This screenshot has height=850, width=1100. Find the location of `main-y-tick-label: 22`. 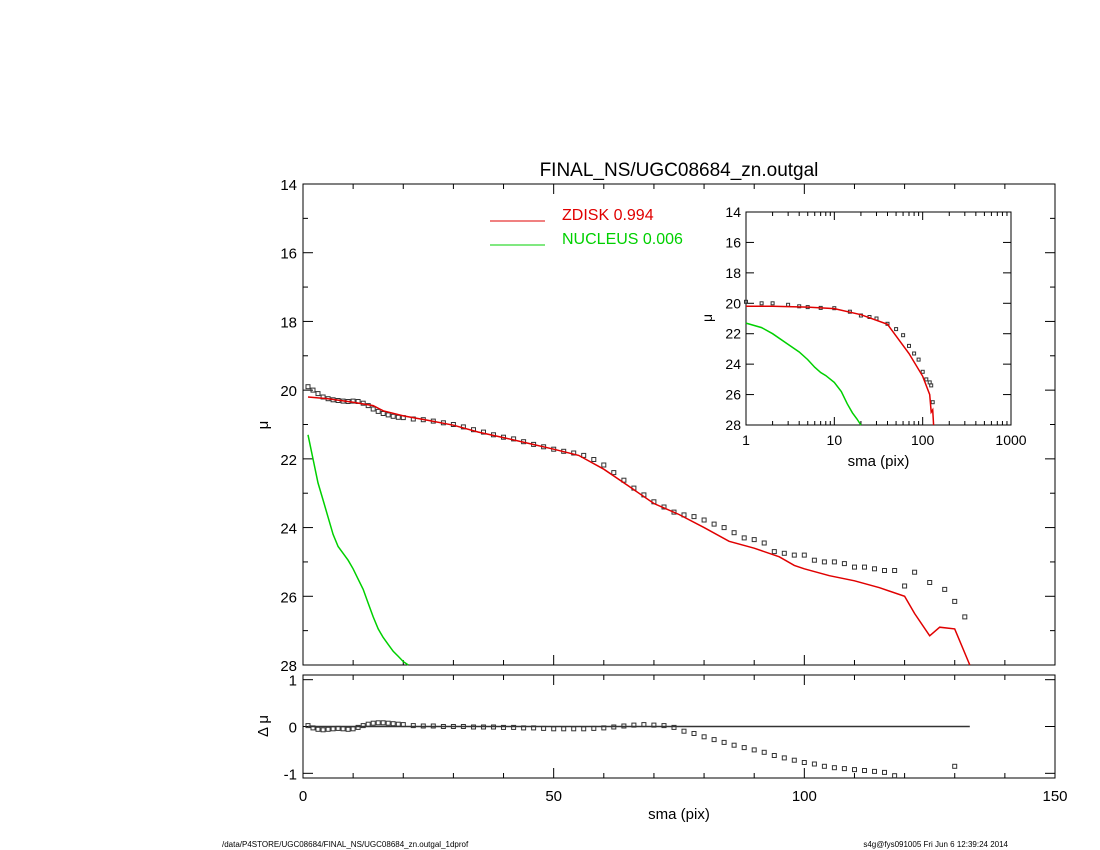

main-y-tick-label: 22 is located at coordinates (288, 460).